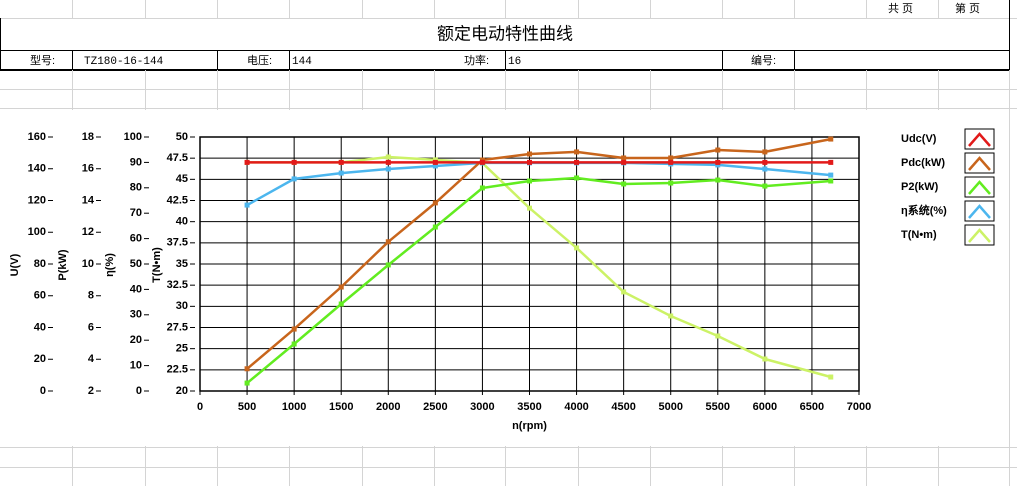 This screenshot has width=1017, height=486. I want to click on x-tick-label: 4500, so click(623, 407).